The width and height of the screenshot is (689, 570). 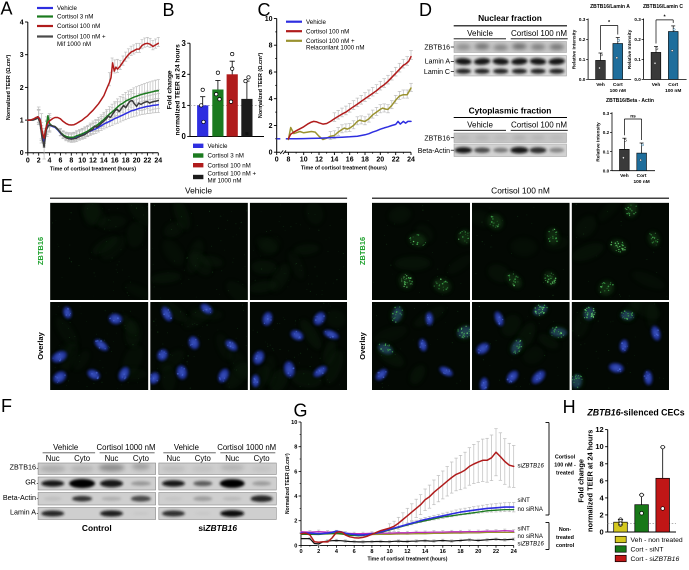 I want to click on svg-text: A, so click(x=7, y=9).